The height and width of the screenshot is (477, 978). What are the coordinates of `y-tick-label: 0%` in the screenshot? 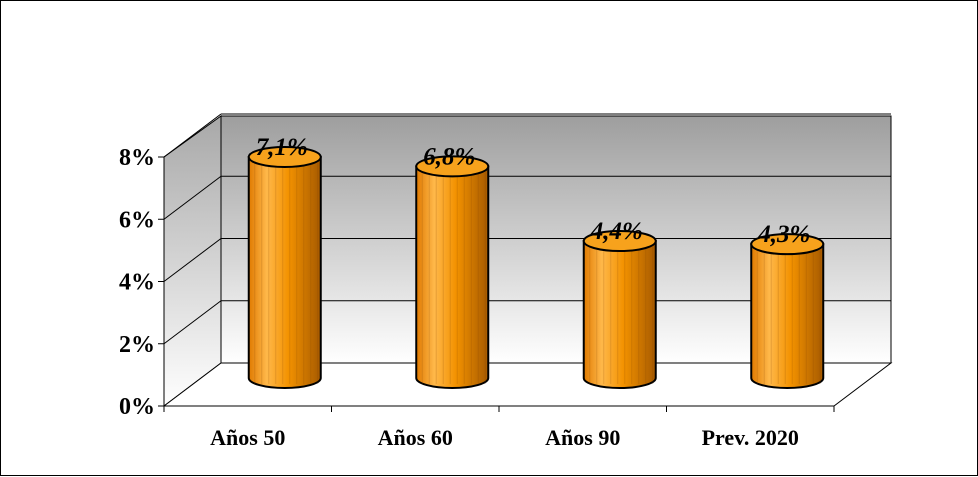 It's located at (137, 407).